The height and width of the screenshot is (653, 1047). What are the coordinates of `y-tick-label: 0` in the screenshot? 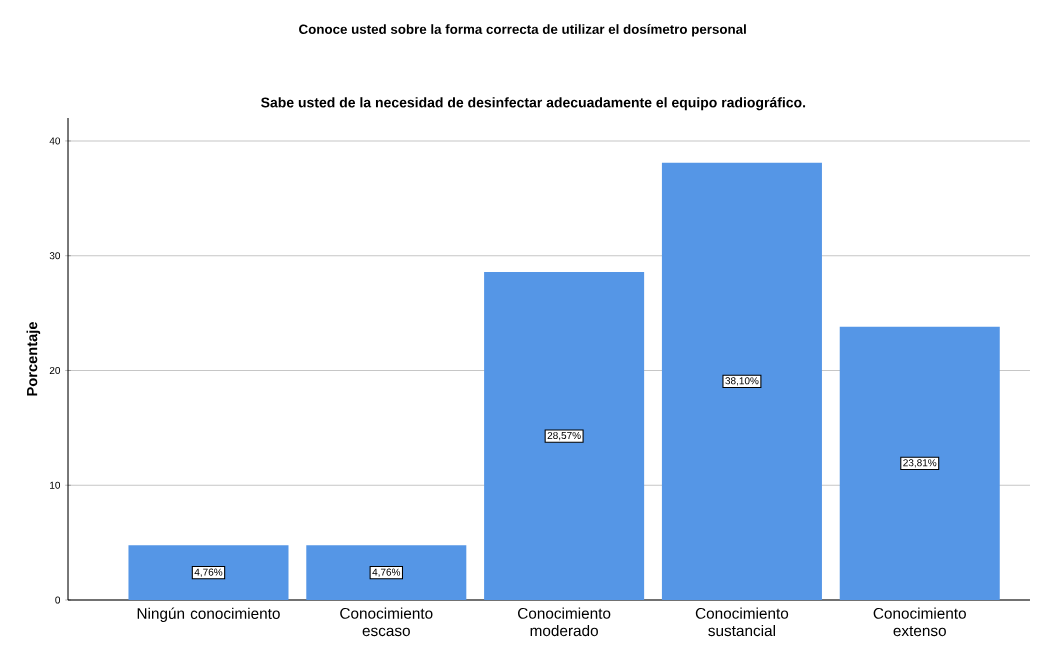 It's located at (58, 600).